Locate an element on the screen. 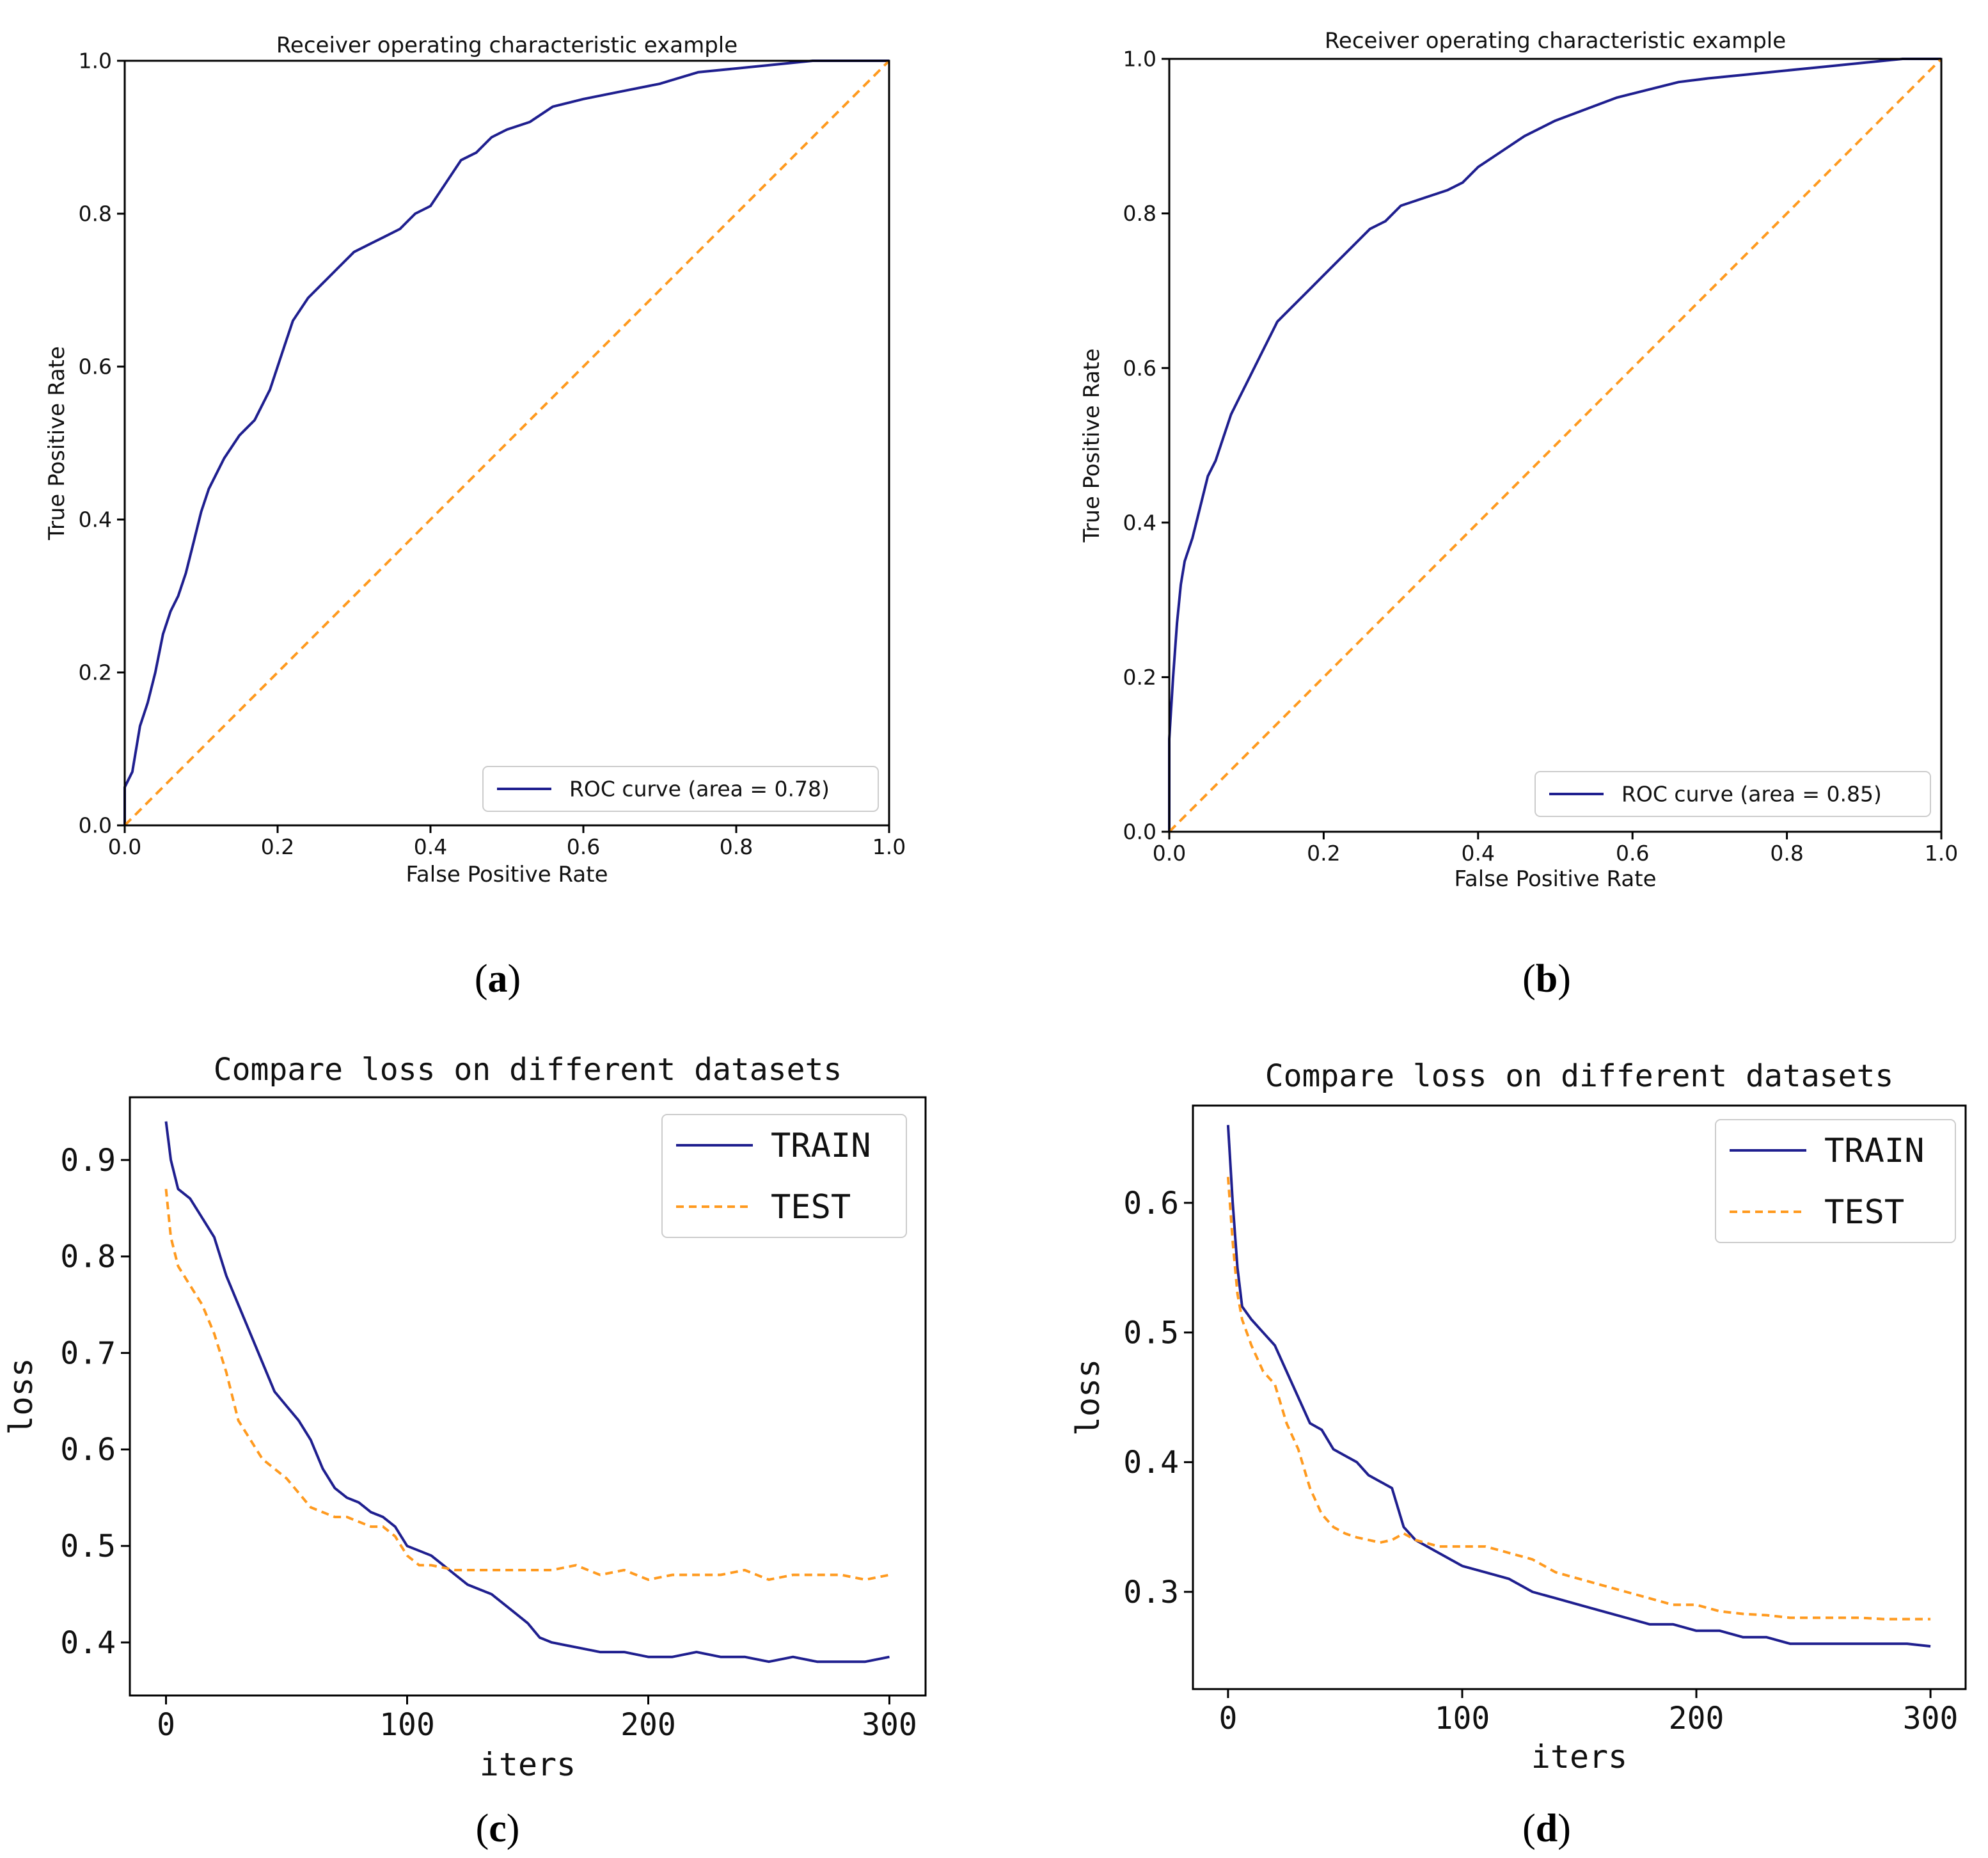 This screenshot has width=1988, height=1858. y-tick-label: 0.3 is located at coordinates (1151, 1592).